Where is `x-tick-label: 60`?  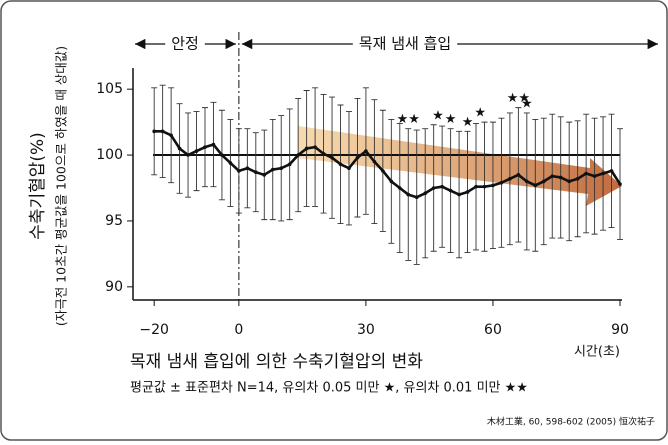 x-tick-label: 60 is located at coordinates (493, 330).